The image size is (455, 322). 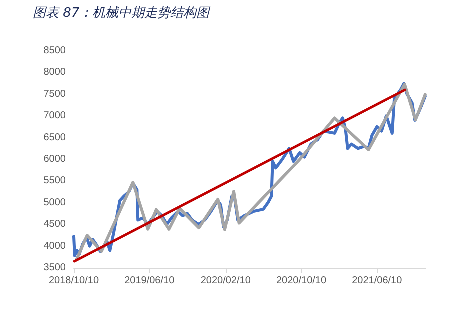 What do you see at coordinates (55, 224) in the screenshot?
I see `y-tick-label: 4500` at bounding box center [55, 224].